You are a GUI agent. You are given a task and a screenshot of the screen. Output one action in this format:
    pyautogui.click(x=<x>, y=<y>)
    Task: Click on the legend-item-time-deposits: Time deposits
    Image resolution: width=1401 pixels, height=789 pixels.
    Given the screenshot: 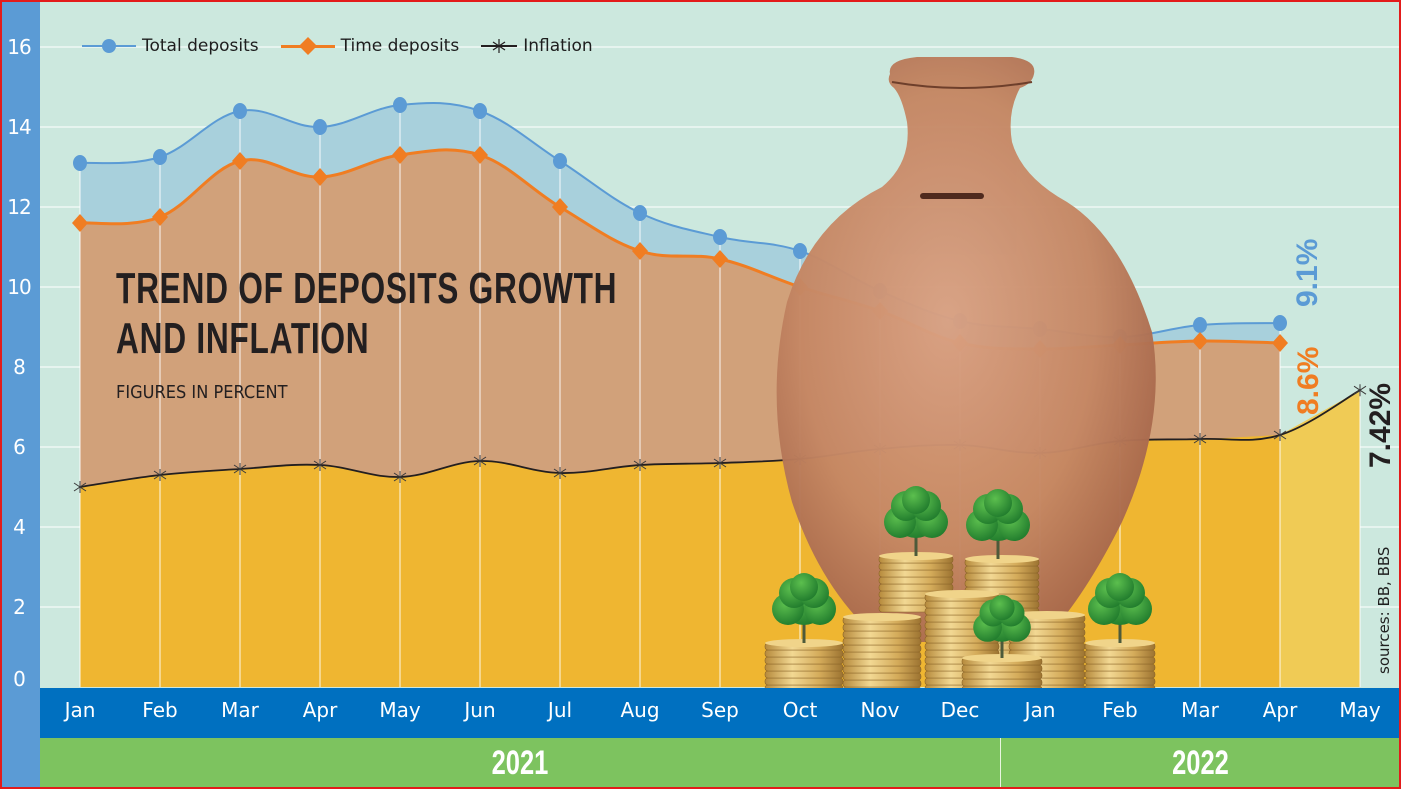 What is the action you would take?
    pyautogui.click(x=370, y=46)
    